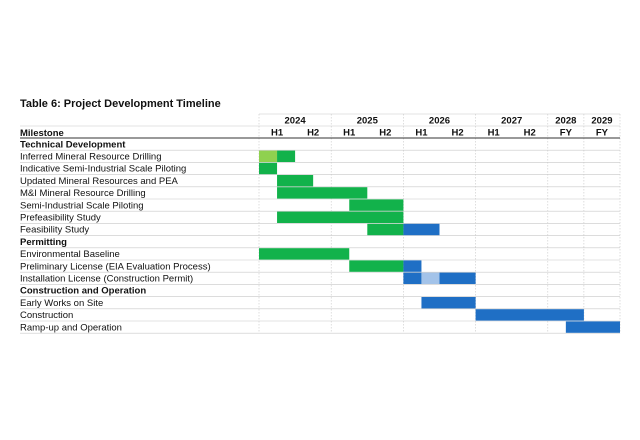 The image size is (640, 440). Describe the element at coordinates (42, 133) in the screenshot. I see `milestone-column-header: Milestone` at that location.